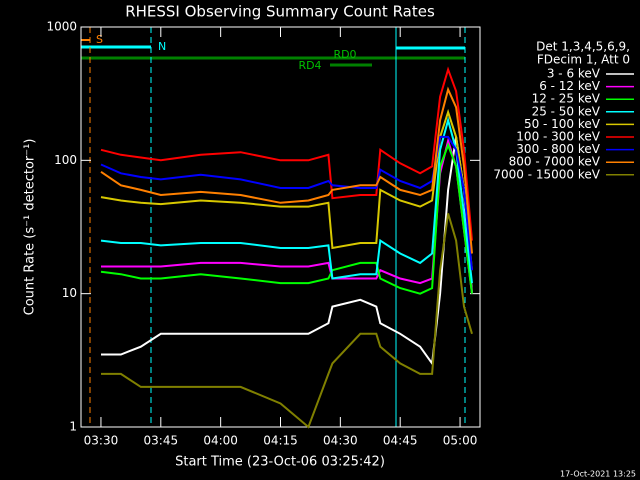 This screenshot has height=480, width=640. Describe the element at coordinates (280, 441) in the screenshot. I see `x-tick-label: 04:15` at that location.